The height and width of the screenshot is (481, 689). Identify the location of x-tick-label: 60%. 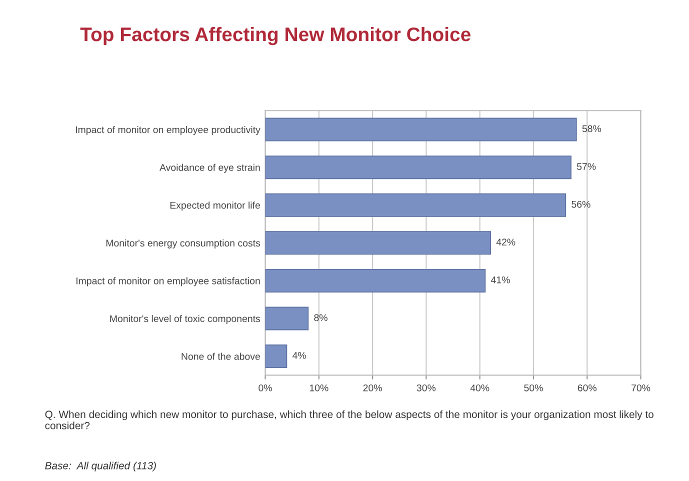
(587, 388).